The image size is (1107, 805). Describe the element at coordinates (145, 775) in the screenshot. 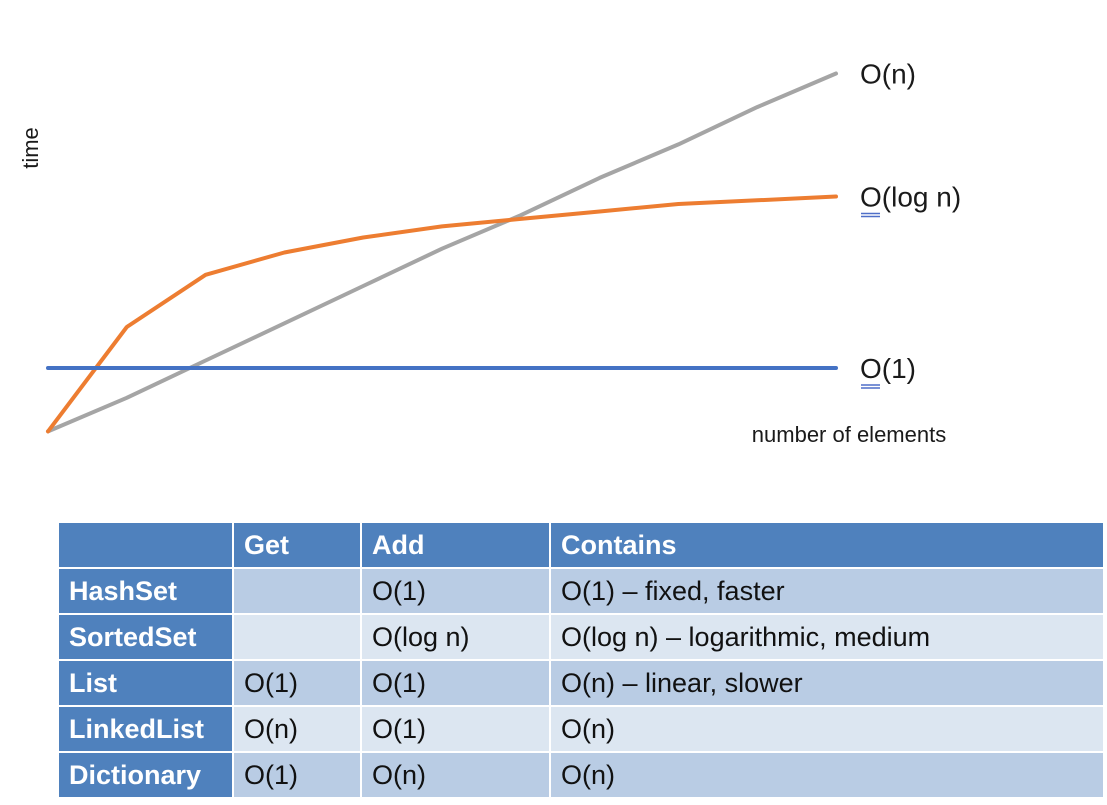

I see `row-name-cell: Dictionary` at that location.